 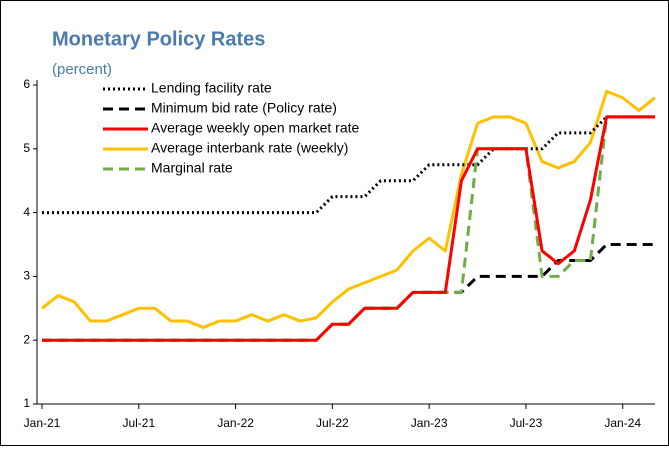 What do you see at coordinates (429, 423) in the screenshot?
I see `x-tick-label: Jan-23` at bounding box center [429, 423].